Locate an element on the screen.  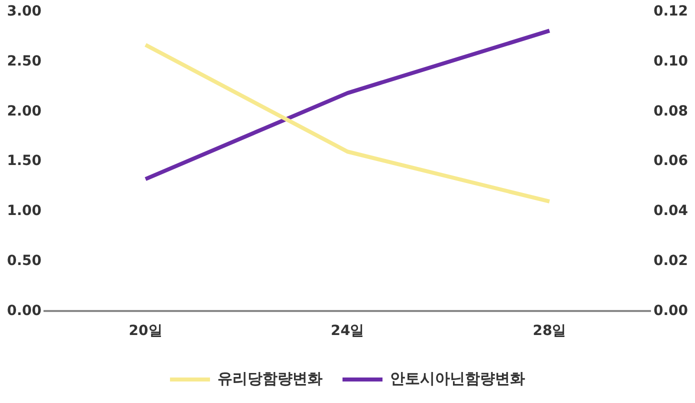
y2-tick-label: 0.08 is located at coordinates (670, 111).